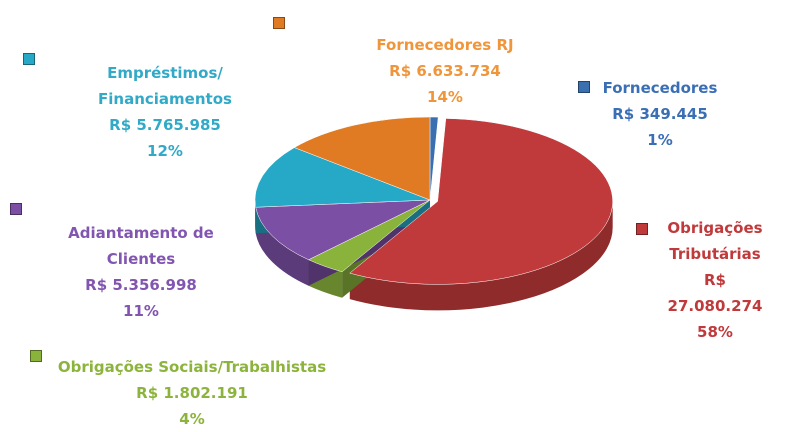 This screenshot has width=788, height=432. I want to click on category-label: Fornecedores RJ, so click(445, 45).